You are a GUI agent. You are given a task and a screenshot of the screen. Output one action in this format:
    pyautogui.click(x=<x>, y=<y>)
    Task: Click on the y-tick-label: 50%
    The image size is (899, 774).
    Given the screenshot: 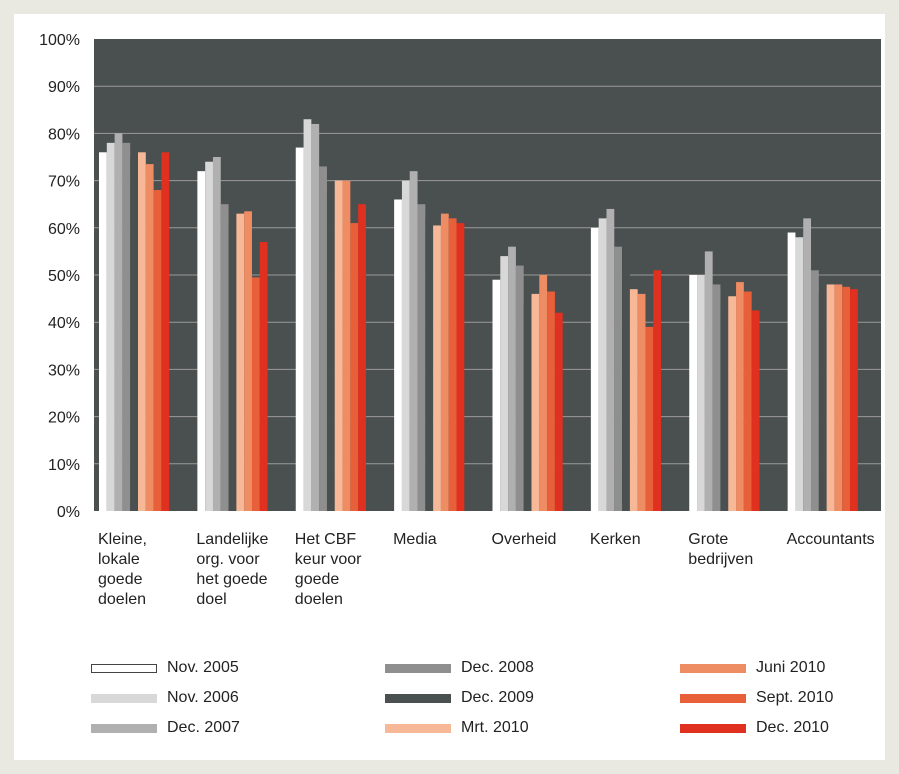 What is the action you would take?
    pyautogui.click(x=64, y=276)
    